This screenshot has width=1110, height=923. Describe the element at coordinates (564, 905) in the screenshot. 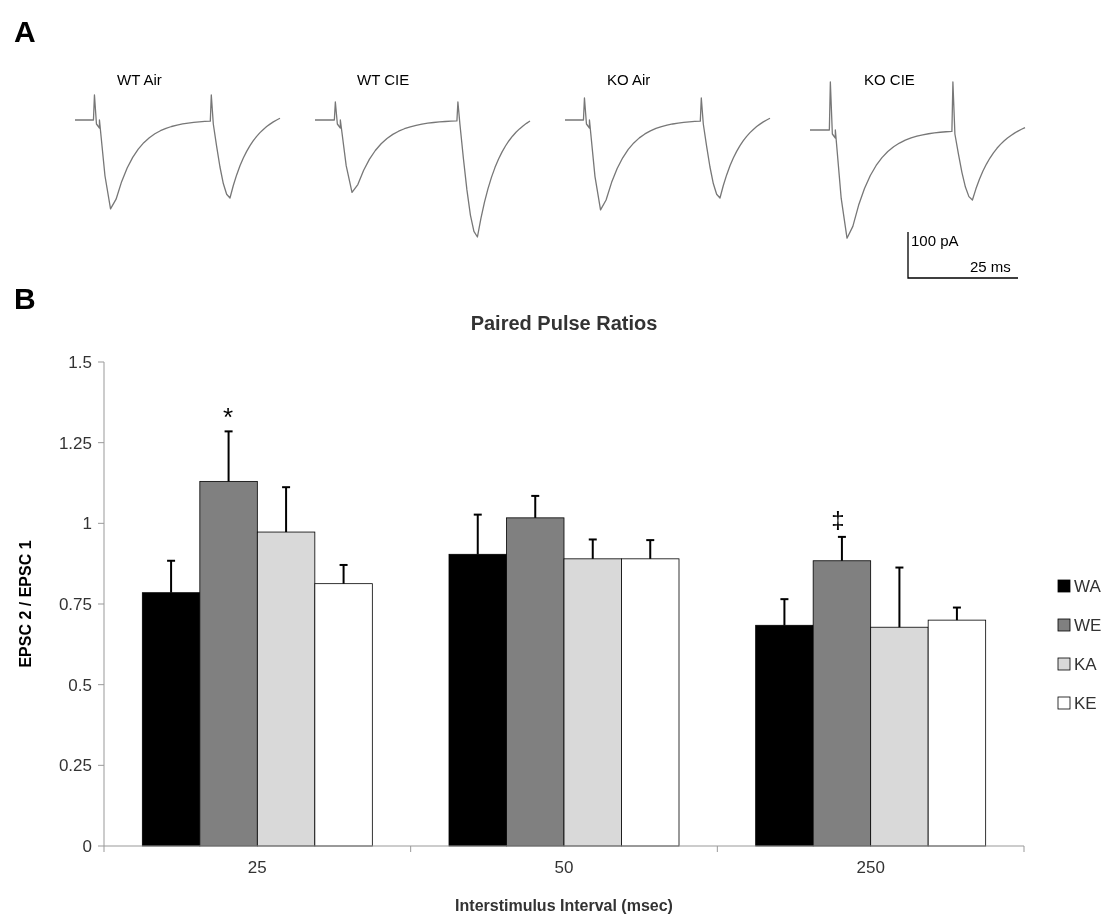

I see `x-axis-title: Interstimulus Interval (msec)` at that location.